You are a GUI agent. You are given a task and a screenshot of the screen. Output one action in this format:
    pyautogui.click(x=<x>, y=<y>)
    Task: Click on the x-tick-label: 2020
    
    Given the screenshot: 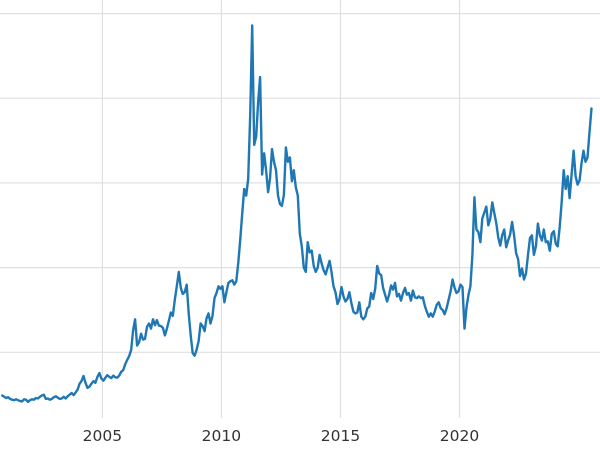 What is the action you would take?
    pyautogui.click(x=459, y=436)
    